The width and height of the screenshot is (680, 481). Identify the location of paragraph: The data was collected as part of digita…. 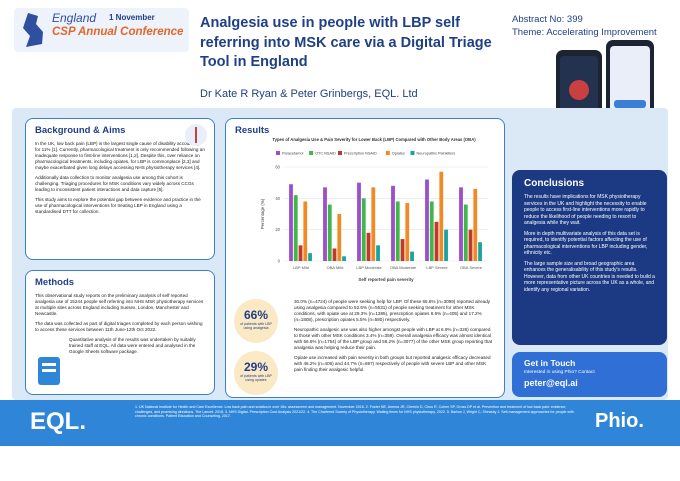
(119, 326).